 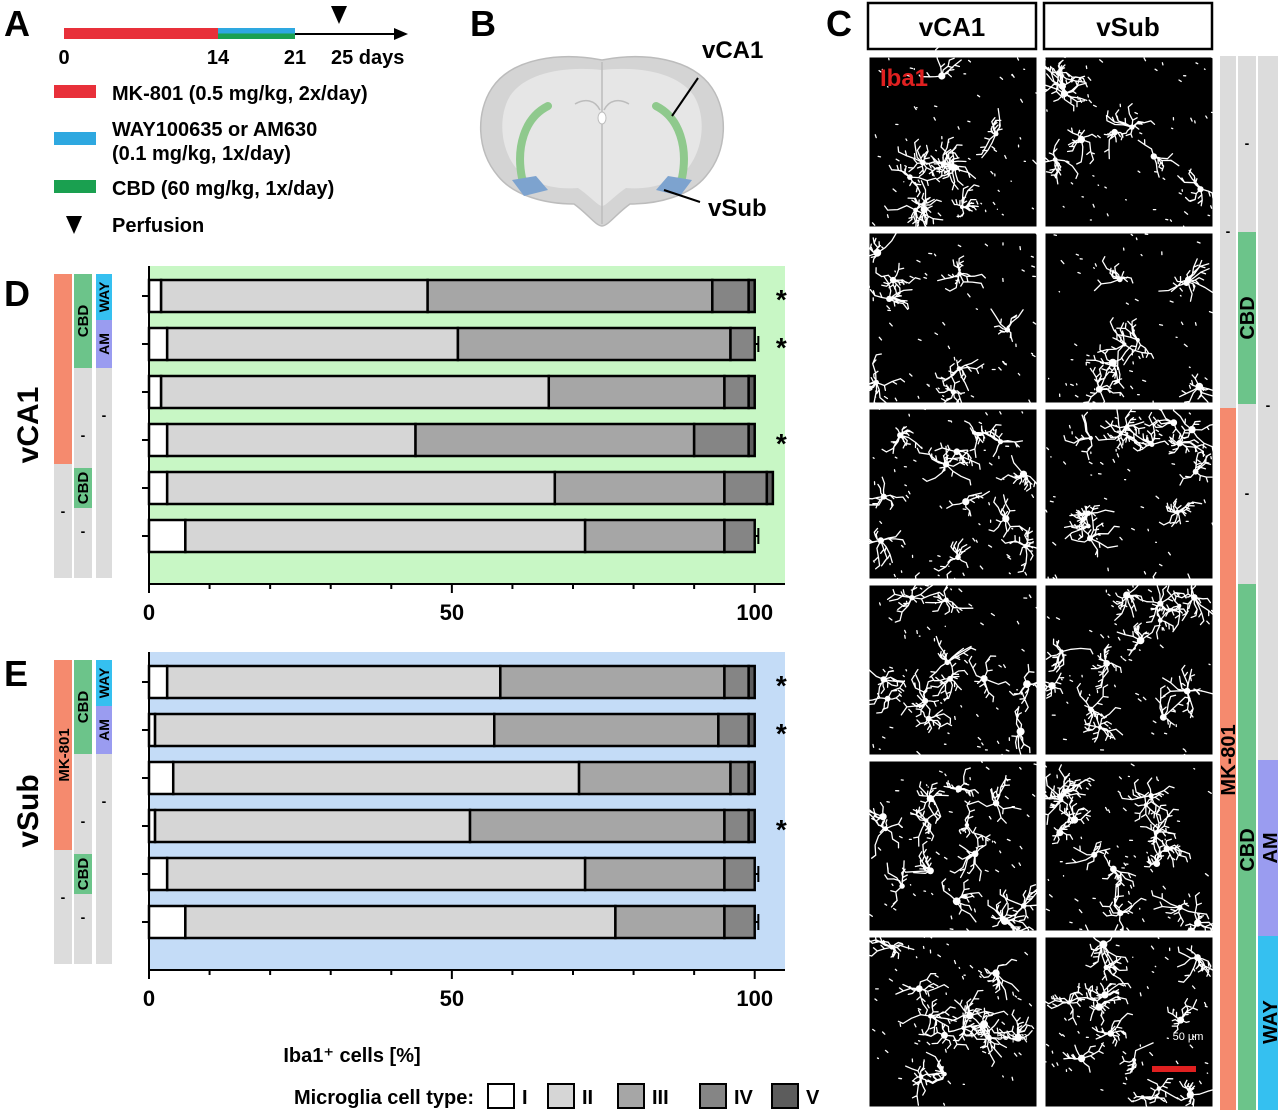 I want to click on strip-cbd-bar-lower, so click(x=83, y=488).